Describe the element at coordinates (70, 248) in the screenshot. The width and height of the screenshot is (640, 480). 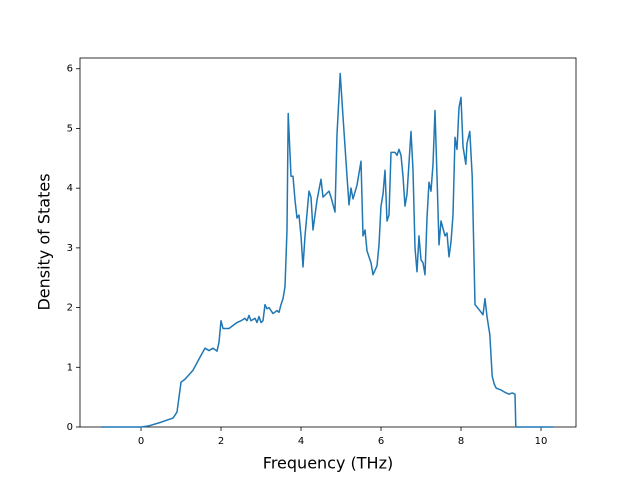
I see `y-tick-label: 3` at that location.